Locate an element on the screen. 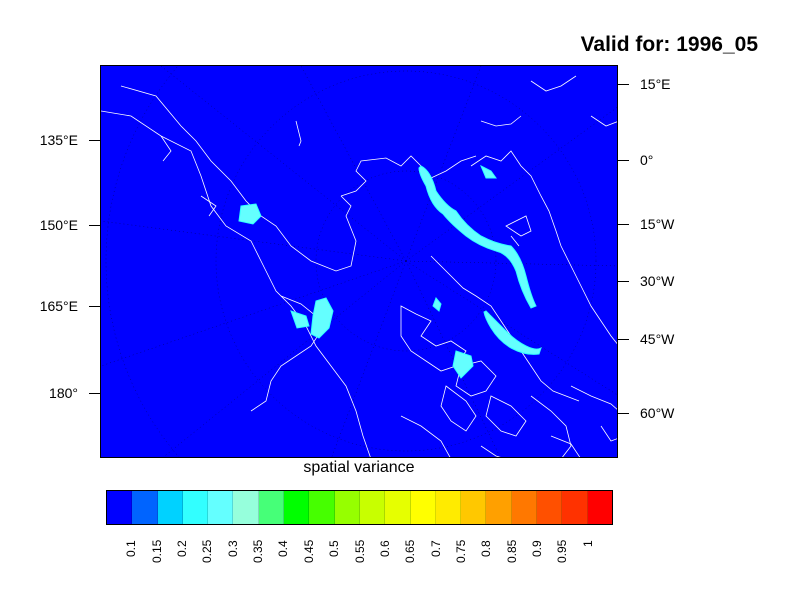 This screenshot has width=792, height=612. colorbar-label: 0.75 is located at coordinates (460, 551).